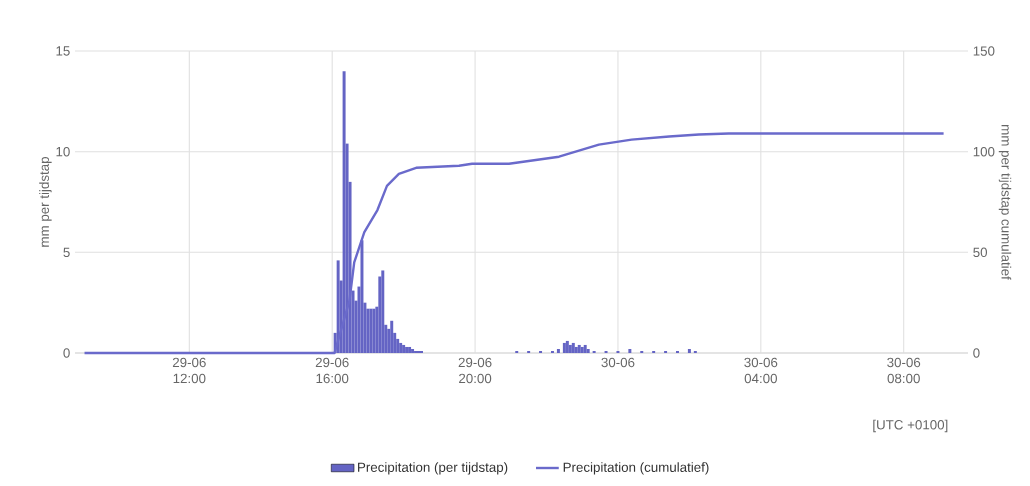 The image size is (1030, 486). What do you see at coordinates (63, 51) in the screenshot?
I see `y-tick-label: 15` at bounding box center [63, 51].